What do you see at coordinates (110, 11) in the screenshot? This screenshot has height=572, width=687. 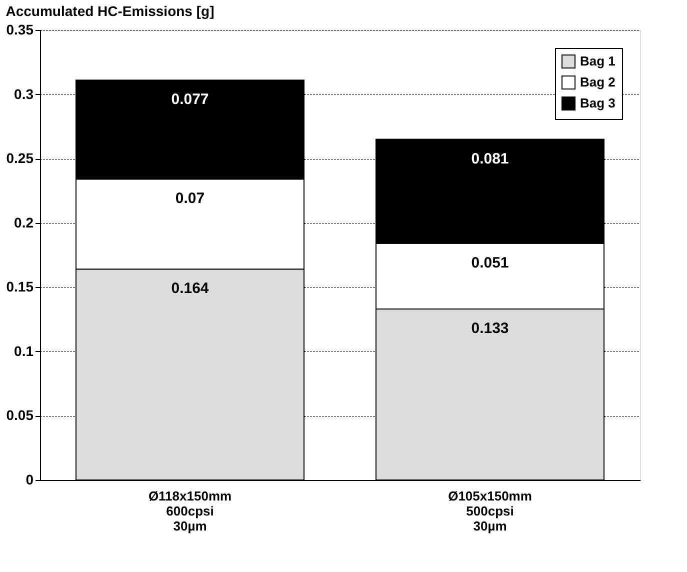 I see `chart-title: Accumulated HC-Emissions [g]` at bounding box center [110, 11].